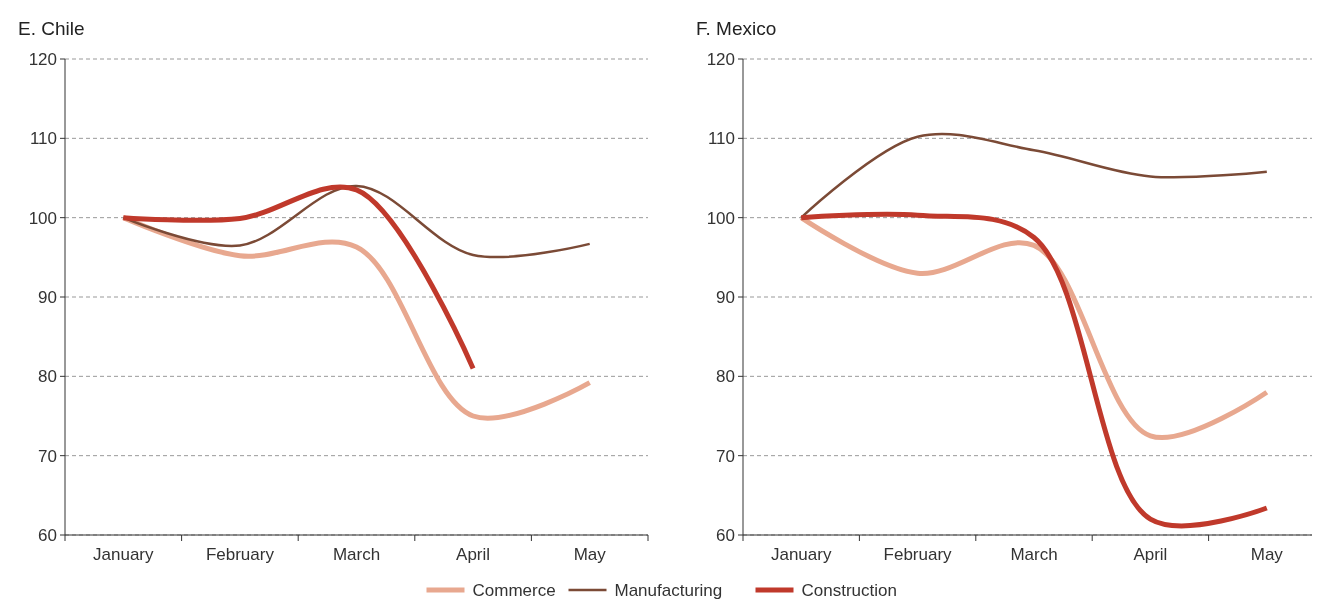 Image resolution: width=1320 pixels, height=602 pixels. I want to click on chart-title: F. Mexico, so click(736, 28).